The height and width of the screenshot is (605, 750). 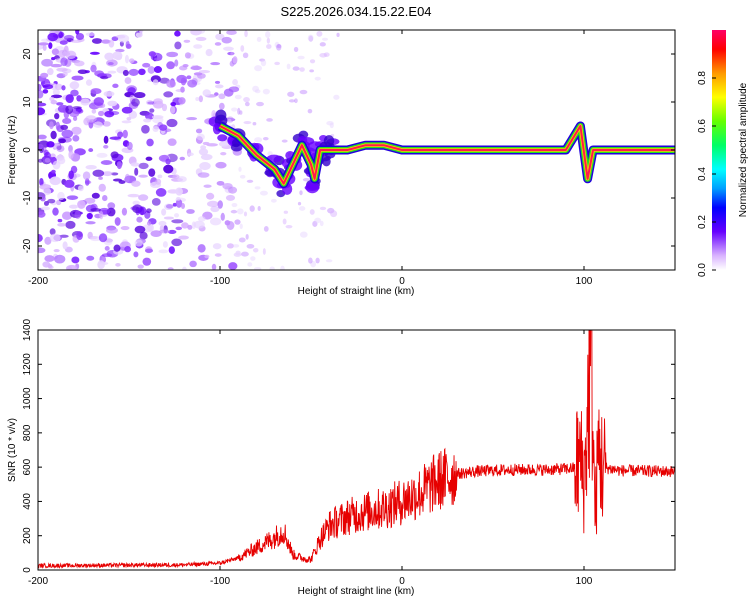 What do you see at coordinates (402, 281) in the screenshot?
I see `spectrogram-x-tick-label: 0` at bounding box center [402, 281].